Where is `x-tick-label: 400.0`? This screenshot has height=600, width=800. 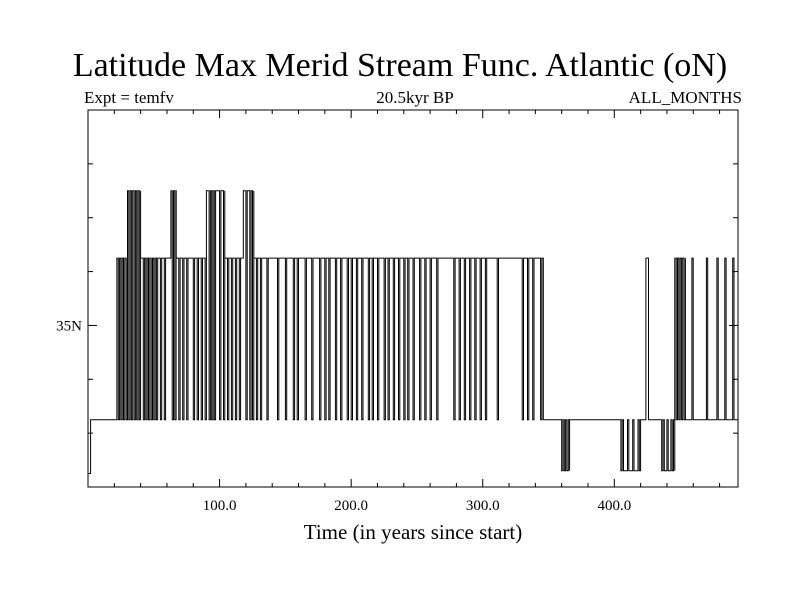 x-tick-label: 400.0 is located at coordinates (614, 506).